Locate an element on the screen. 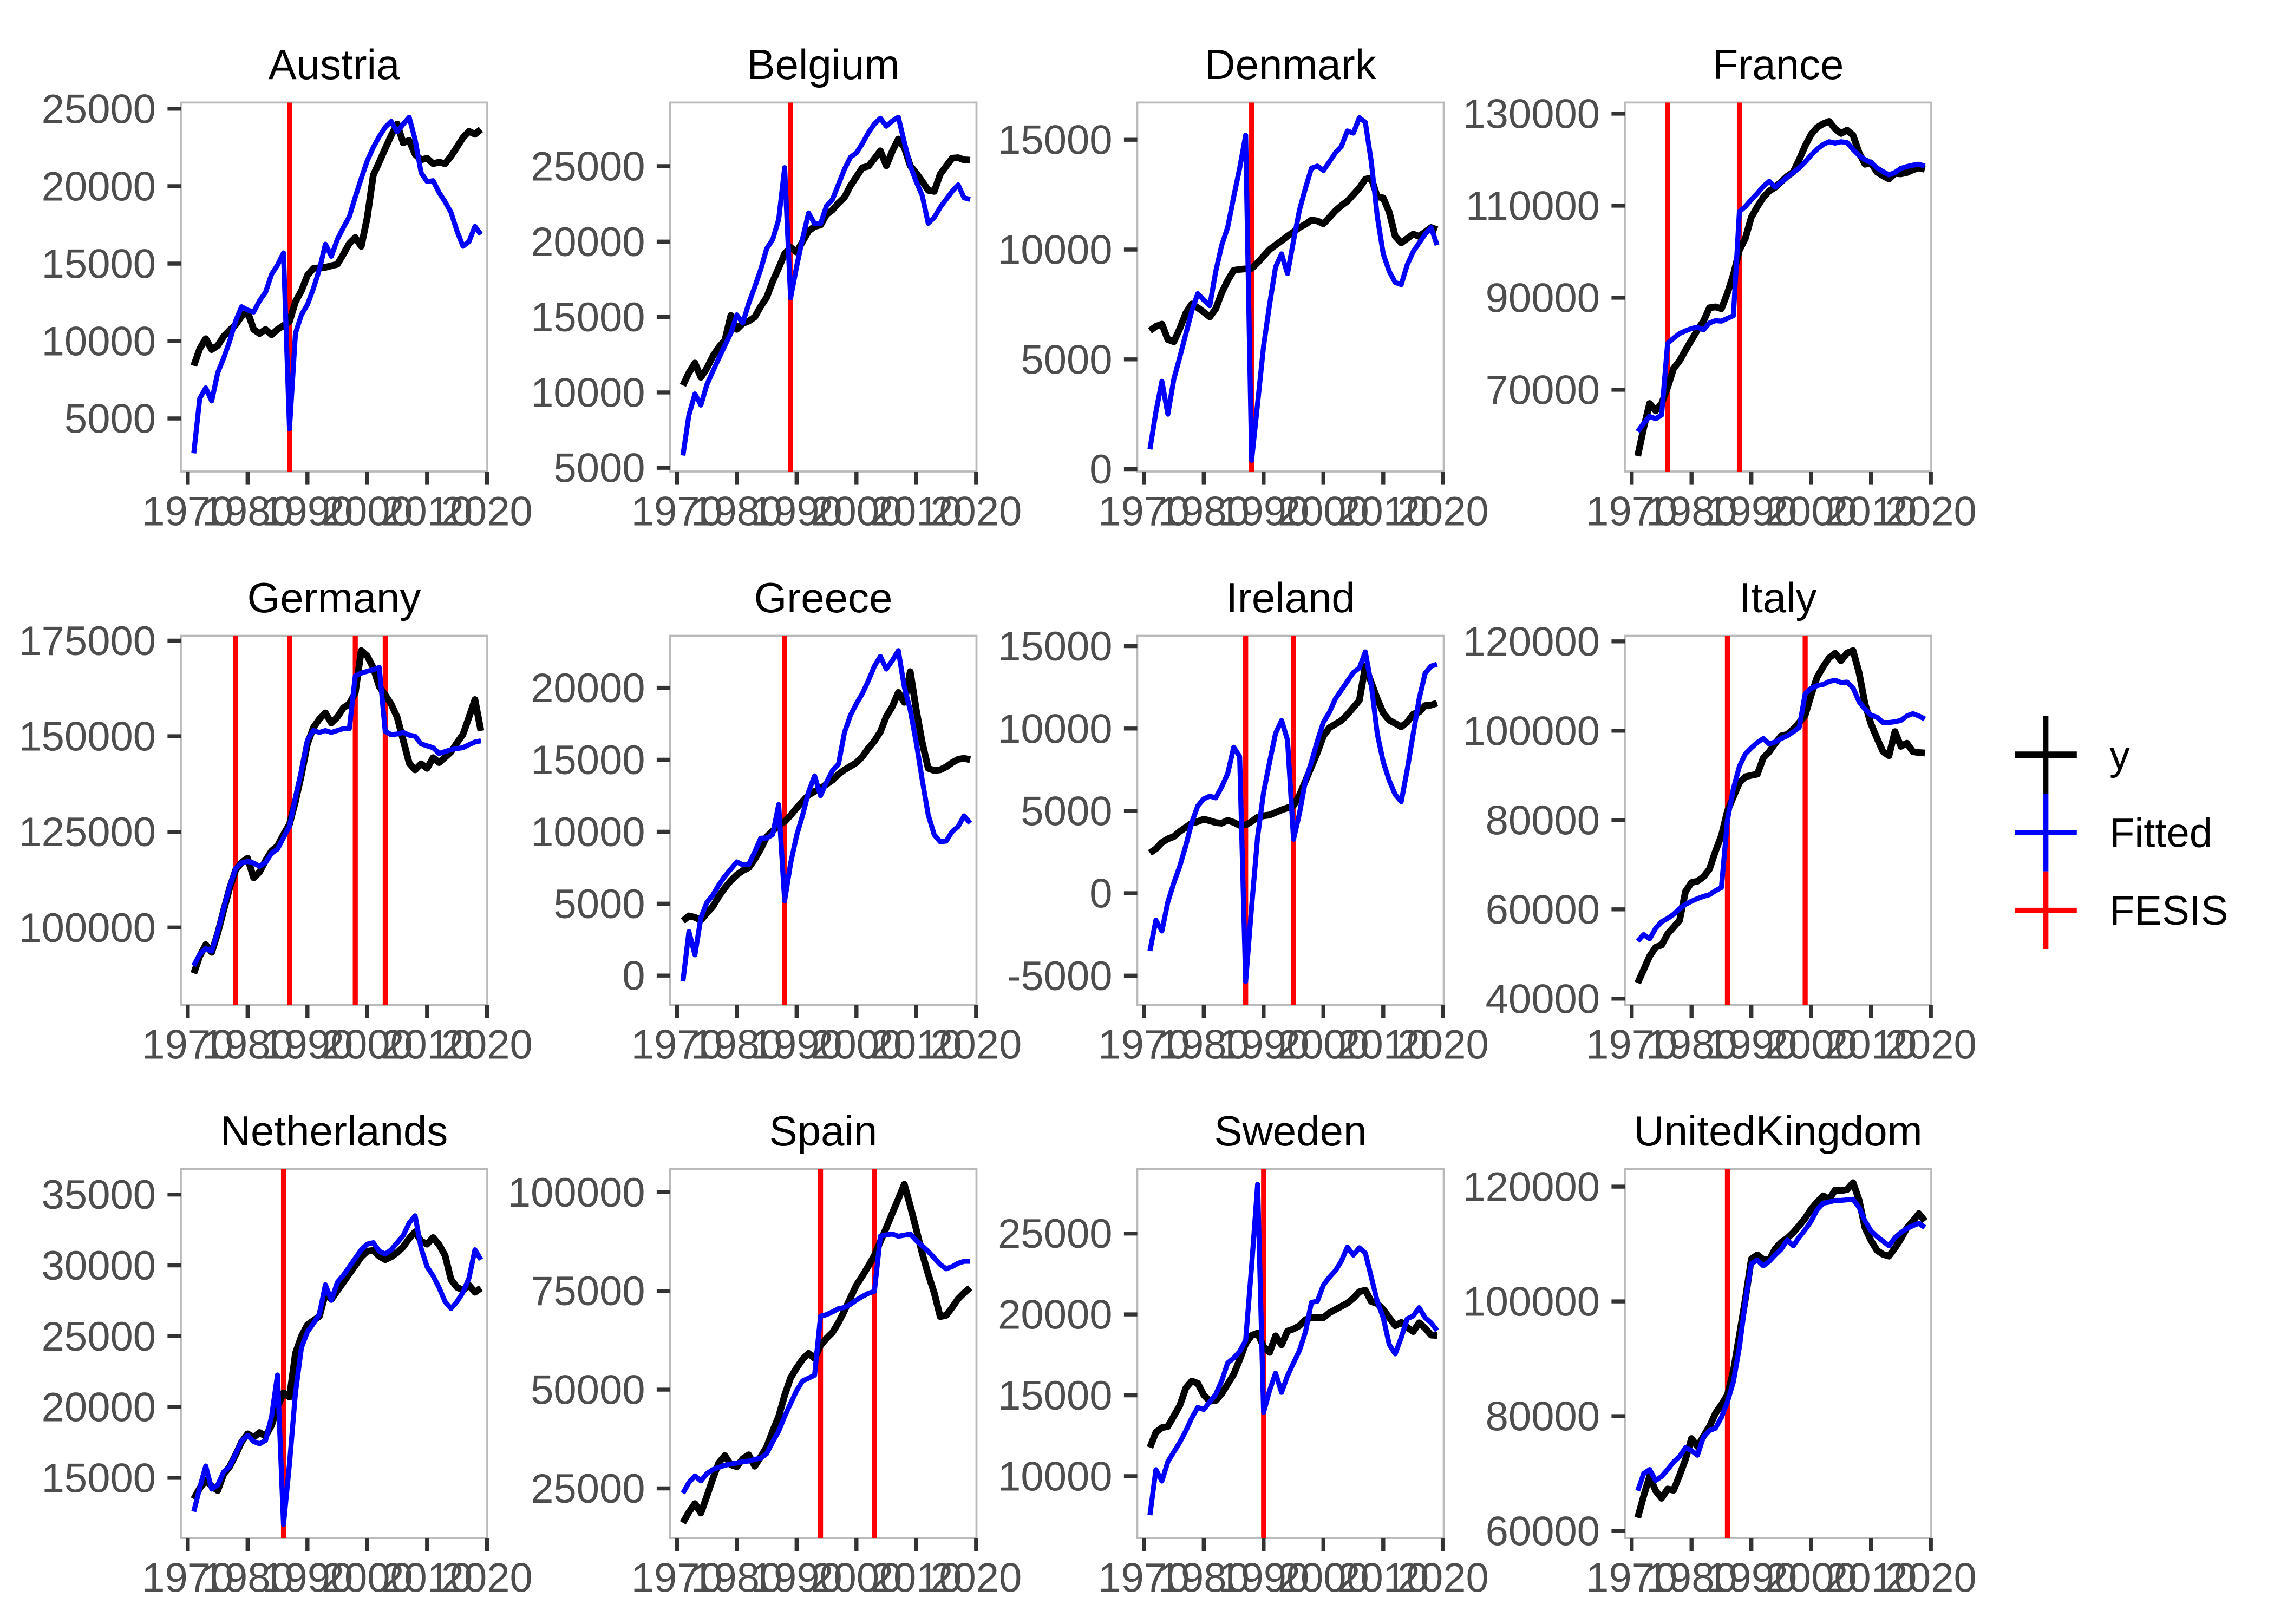  svg-text: 30000 is located at coordinates (99, 1266).